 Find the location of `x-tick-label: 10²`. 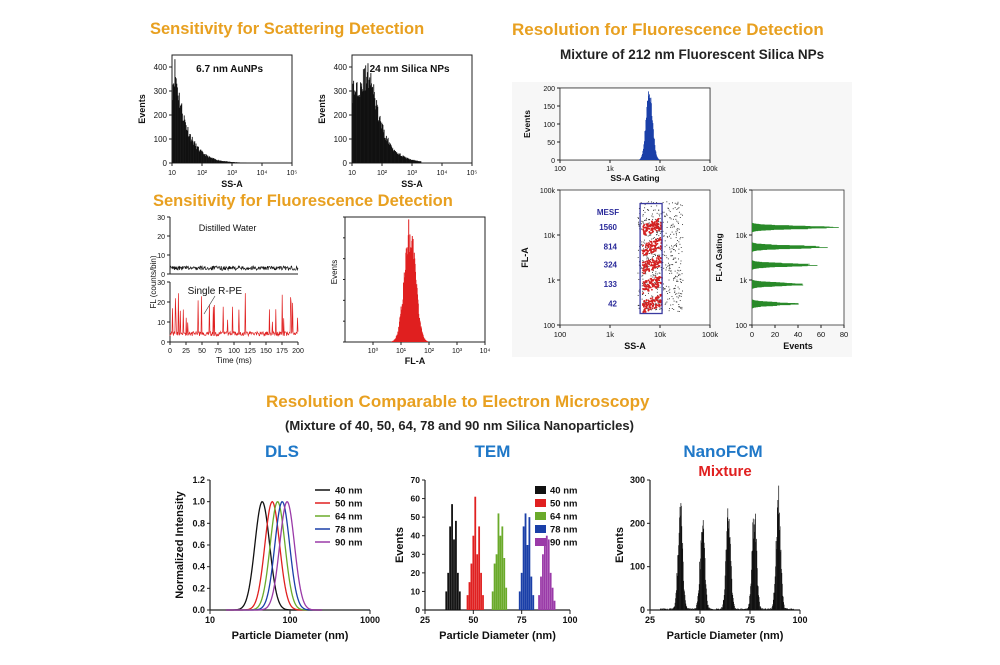

x-tick-label: 10² is located at coordinates (382, 173).